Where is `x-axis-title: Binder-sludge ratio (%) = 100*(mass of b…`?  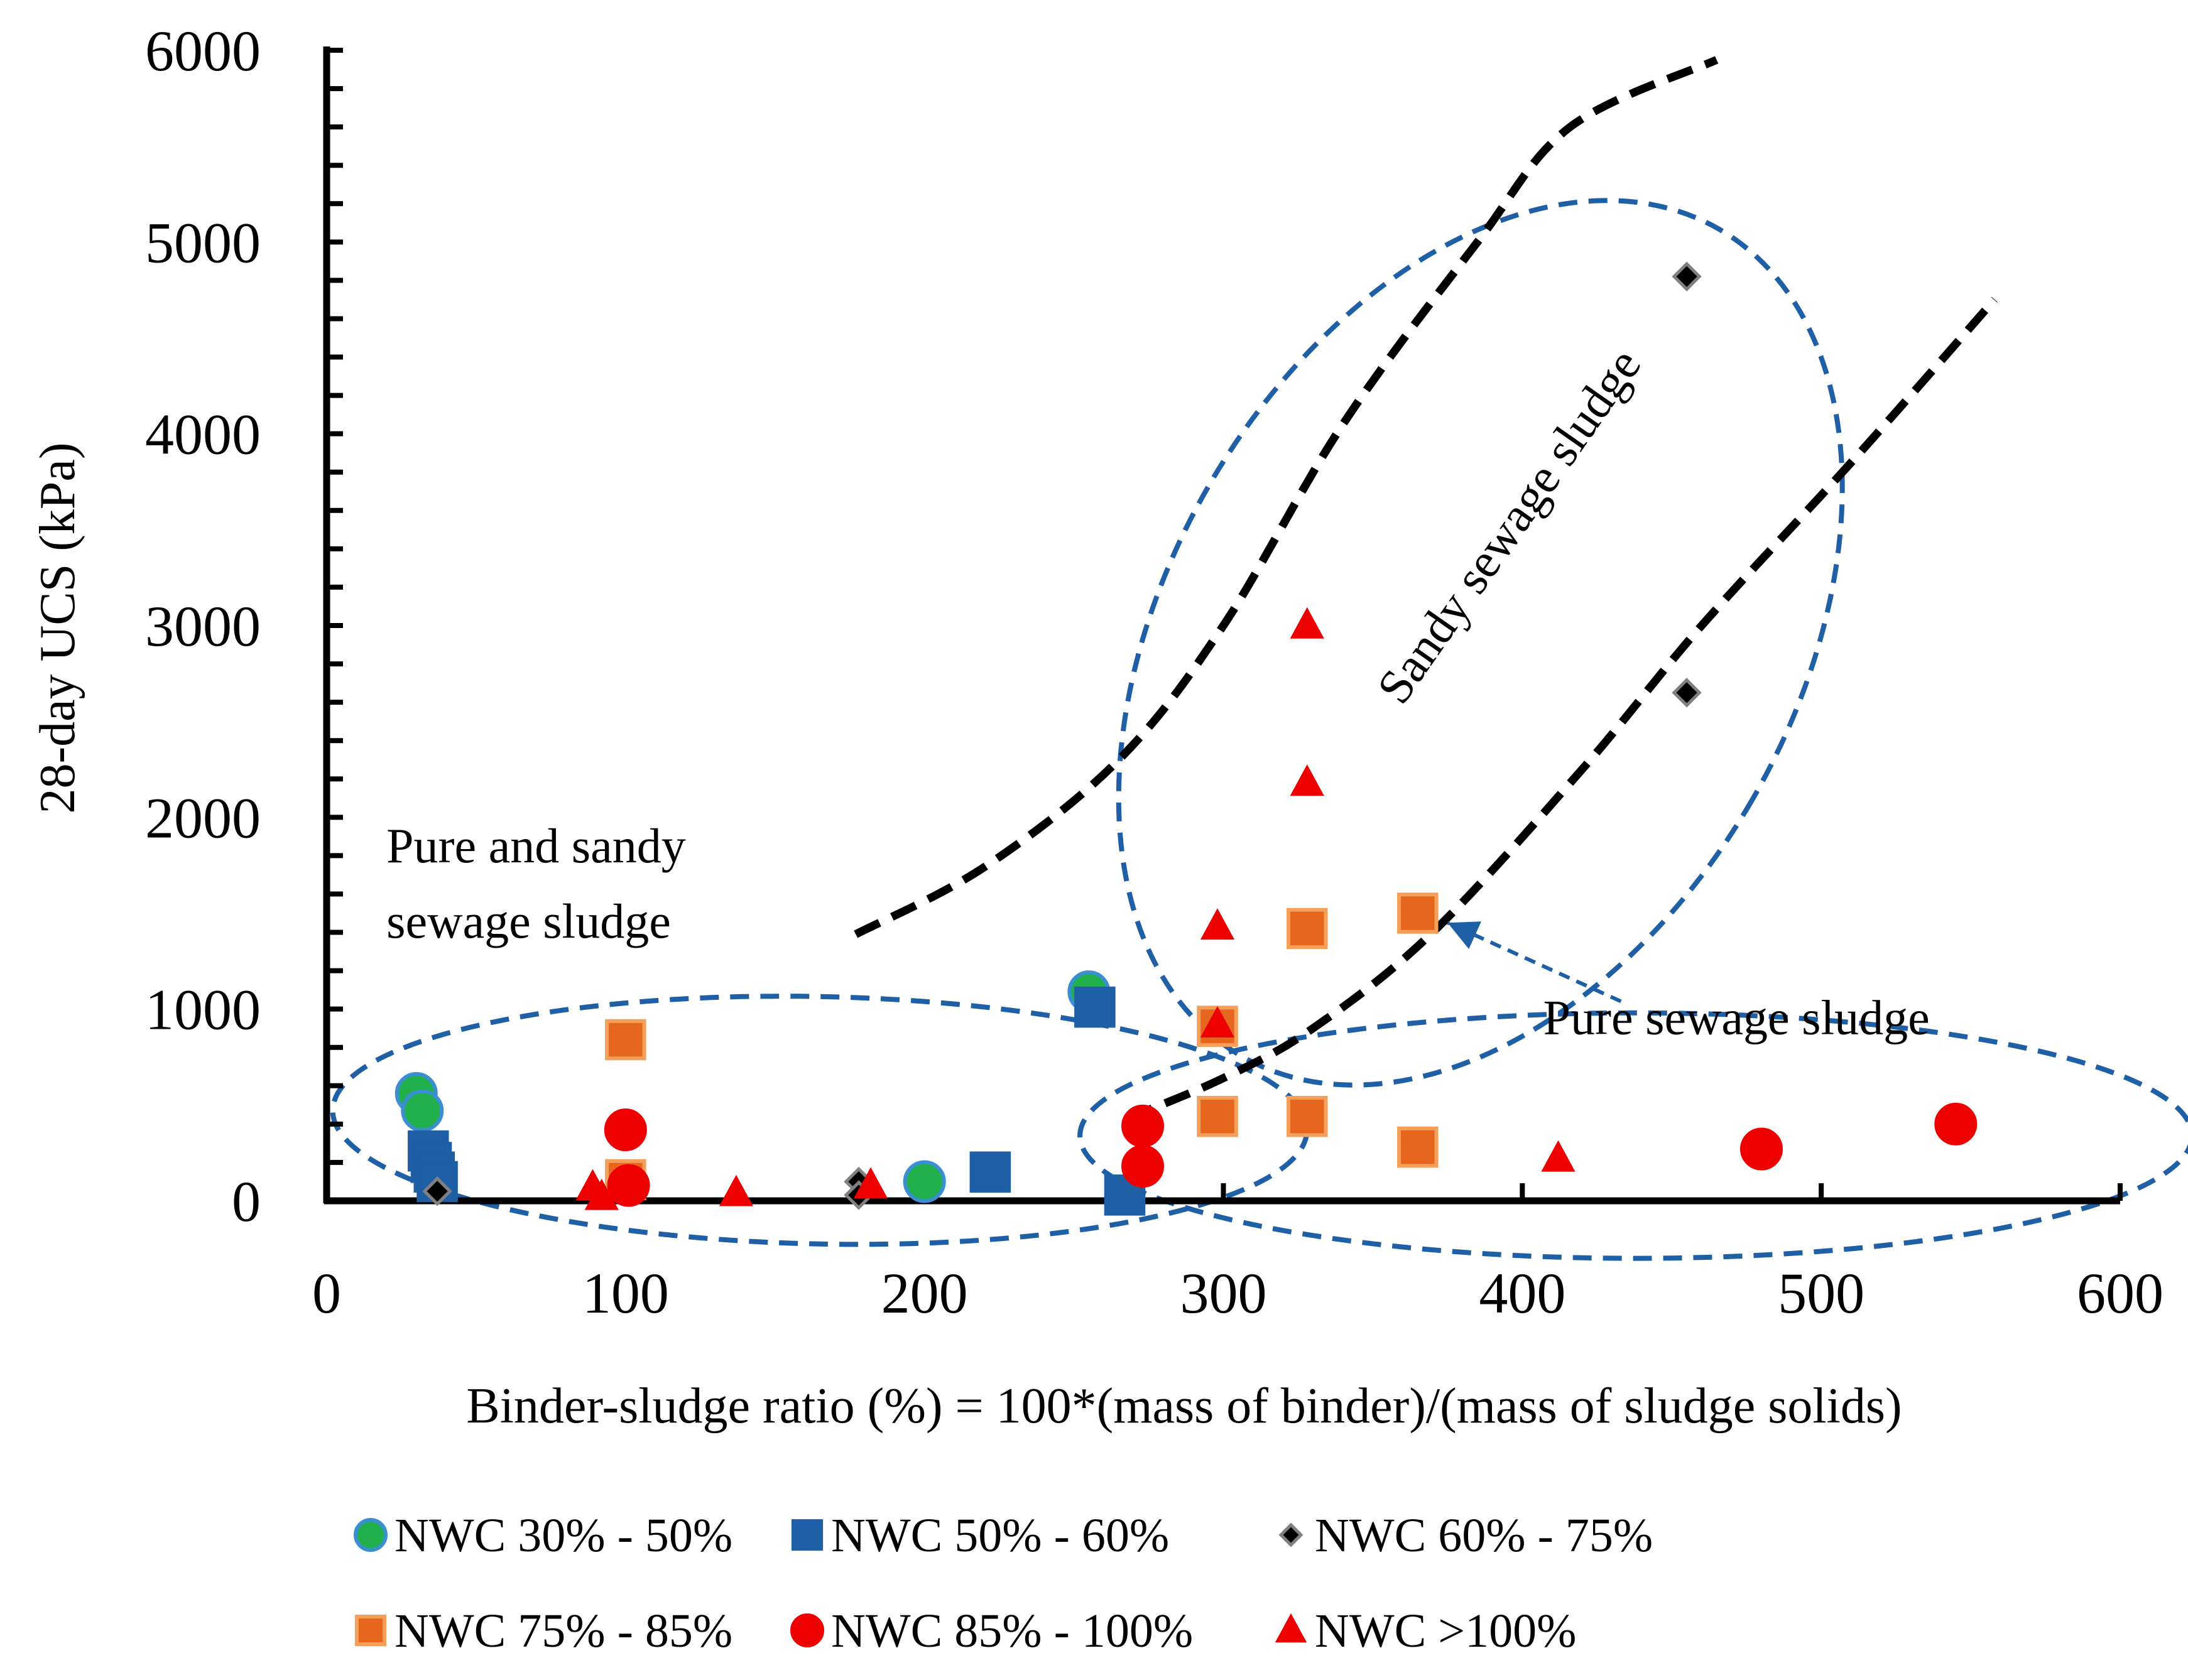
x-axis-title: Binder-sludge ratio (%) = 100*(mass of b… is located at coordinates (1184, 1406).